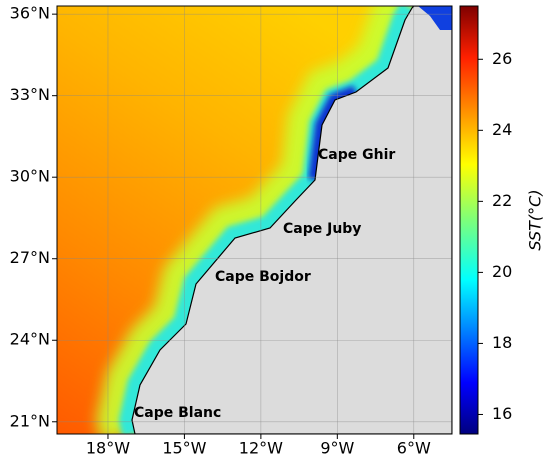 The height and width of the screenshot is (462, 550). Describe the element at coordinates (261, 448) in the screenshot. I see `x-tick-label: 12°W` at that location.